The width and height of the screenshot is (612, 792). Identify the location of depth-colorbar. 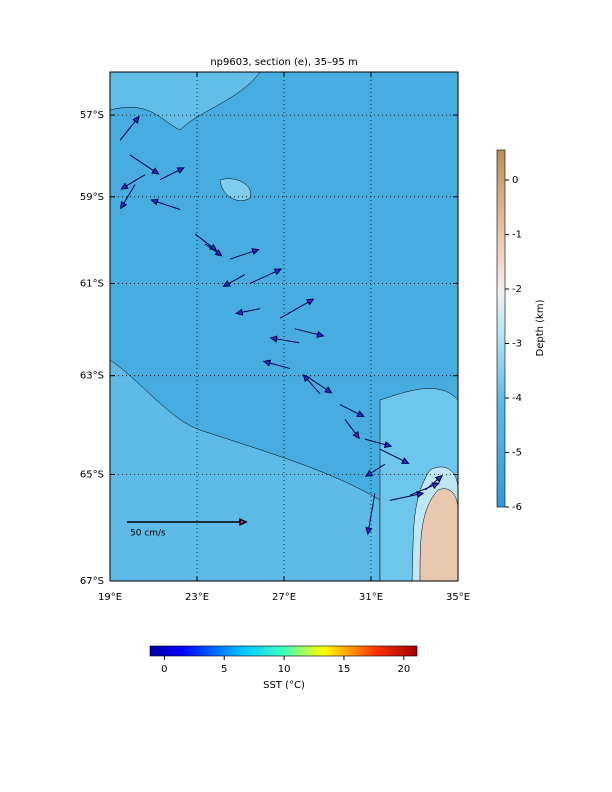
(501, 328).